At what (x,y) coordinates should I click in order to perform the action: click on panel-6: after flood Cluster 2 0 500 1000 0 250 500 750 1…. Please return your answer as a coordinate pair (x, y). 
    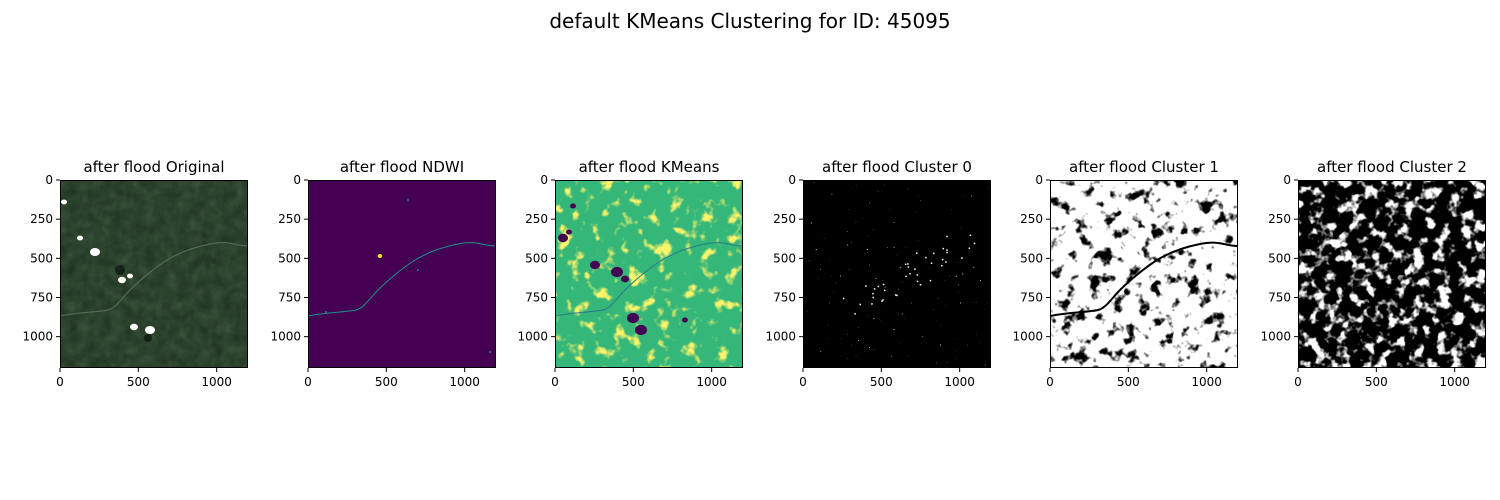
    Looking at the image, I should click on (1373, 273).